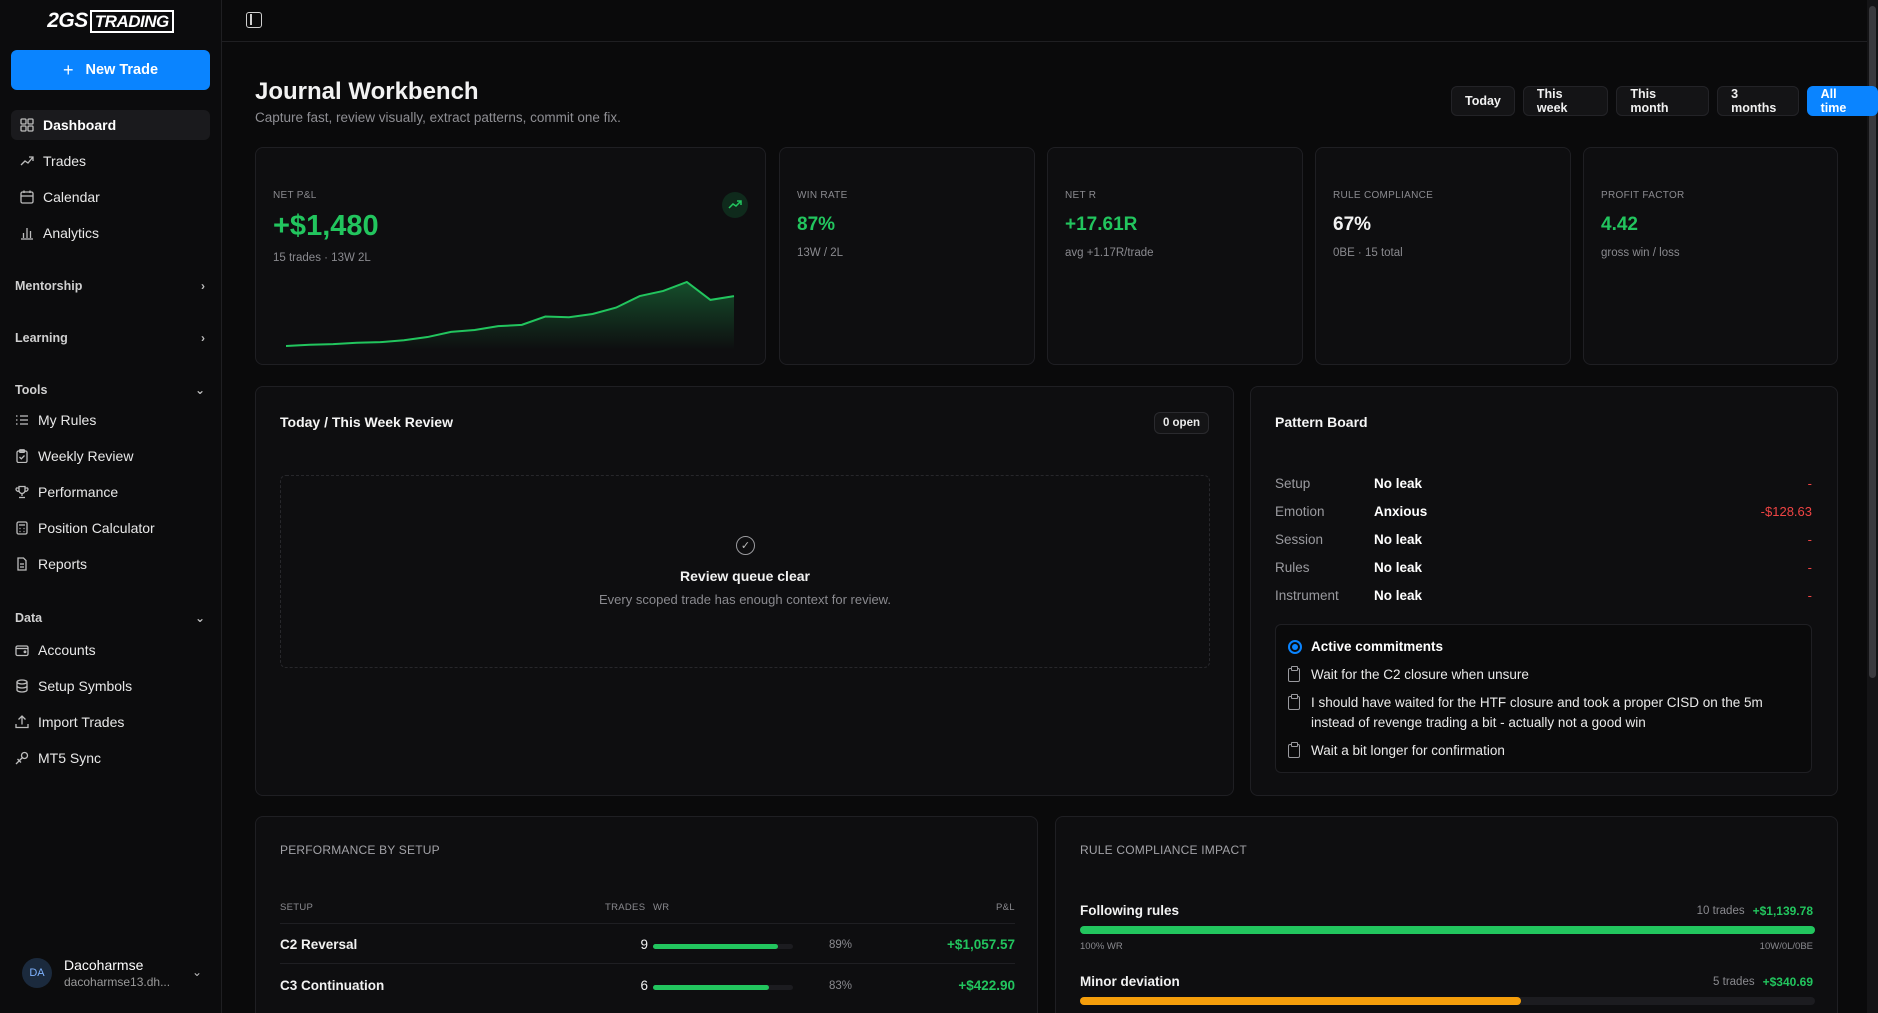  Describe the element at coordinates (131, 21) in the screenshot. I see `logo-text-b: TRADING` at that location.